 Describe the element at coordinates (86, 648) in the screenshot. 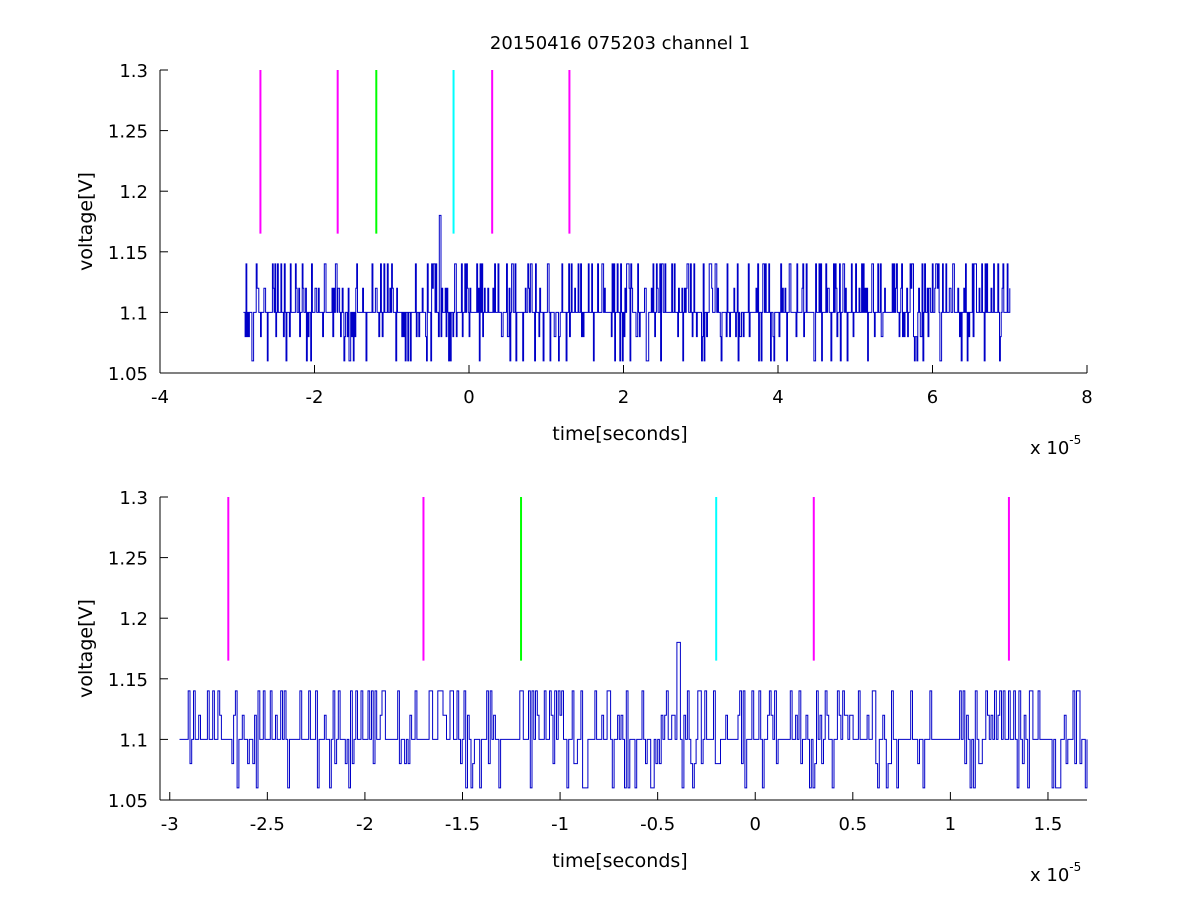

I see `y-axis-label-bottom: voltage[V]` at that location.